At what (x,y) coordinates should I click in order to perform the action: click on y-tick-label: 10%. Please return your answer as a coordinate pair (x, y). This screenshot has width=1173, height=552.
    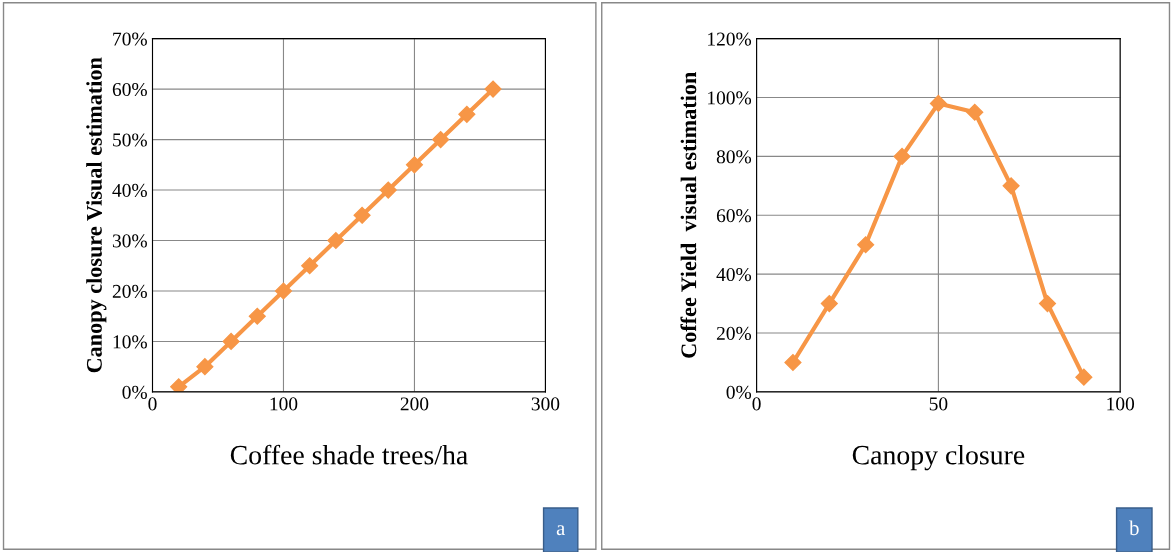
    Looking at the image, I should click on (130, 342).